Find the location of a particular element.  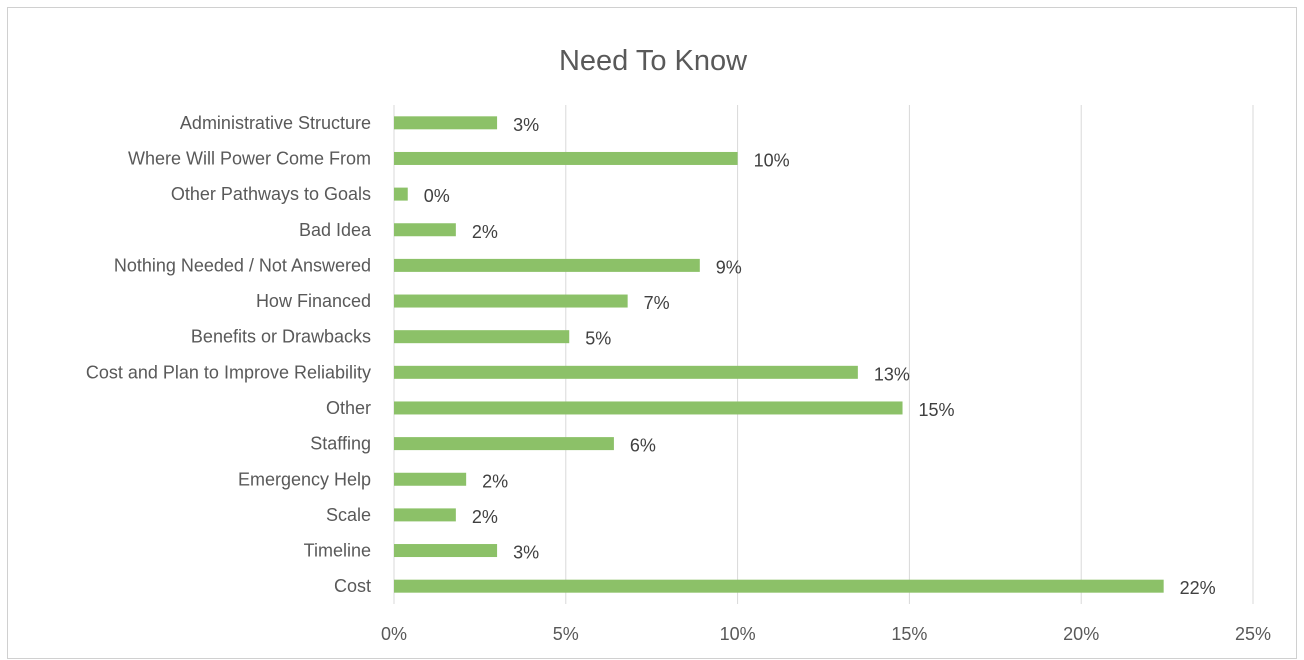

category-label: Cost and Plan to Improve Reliability is located at coordinates (228, 372).